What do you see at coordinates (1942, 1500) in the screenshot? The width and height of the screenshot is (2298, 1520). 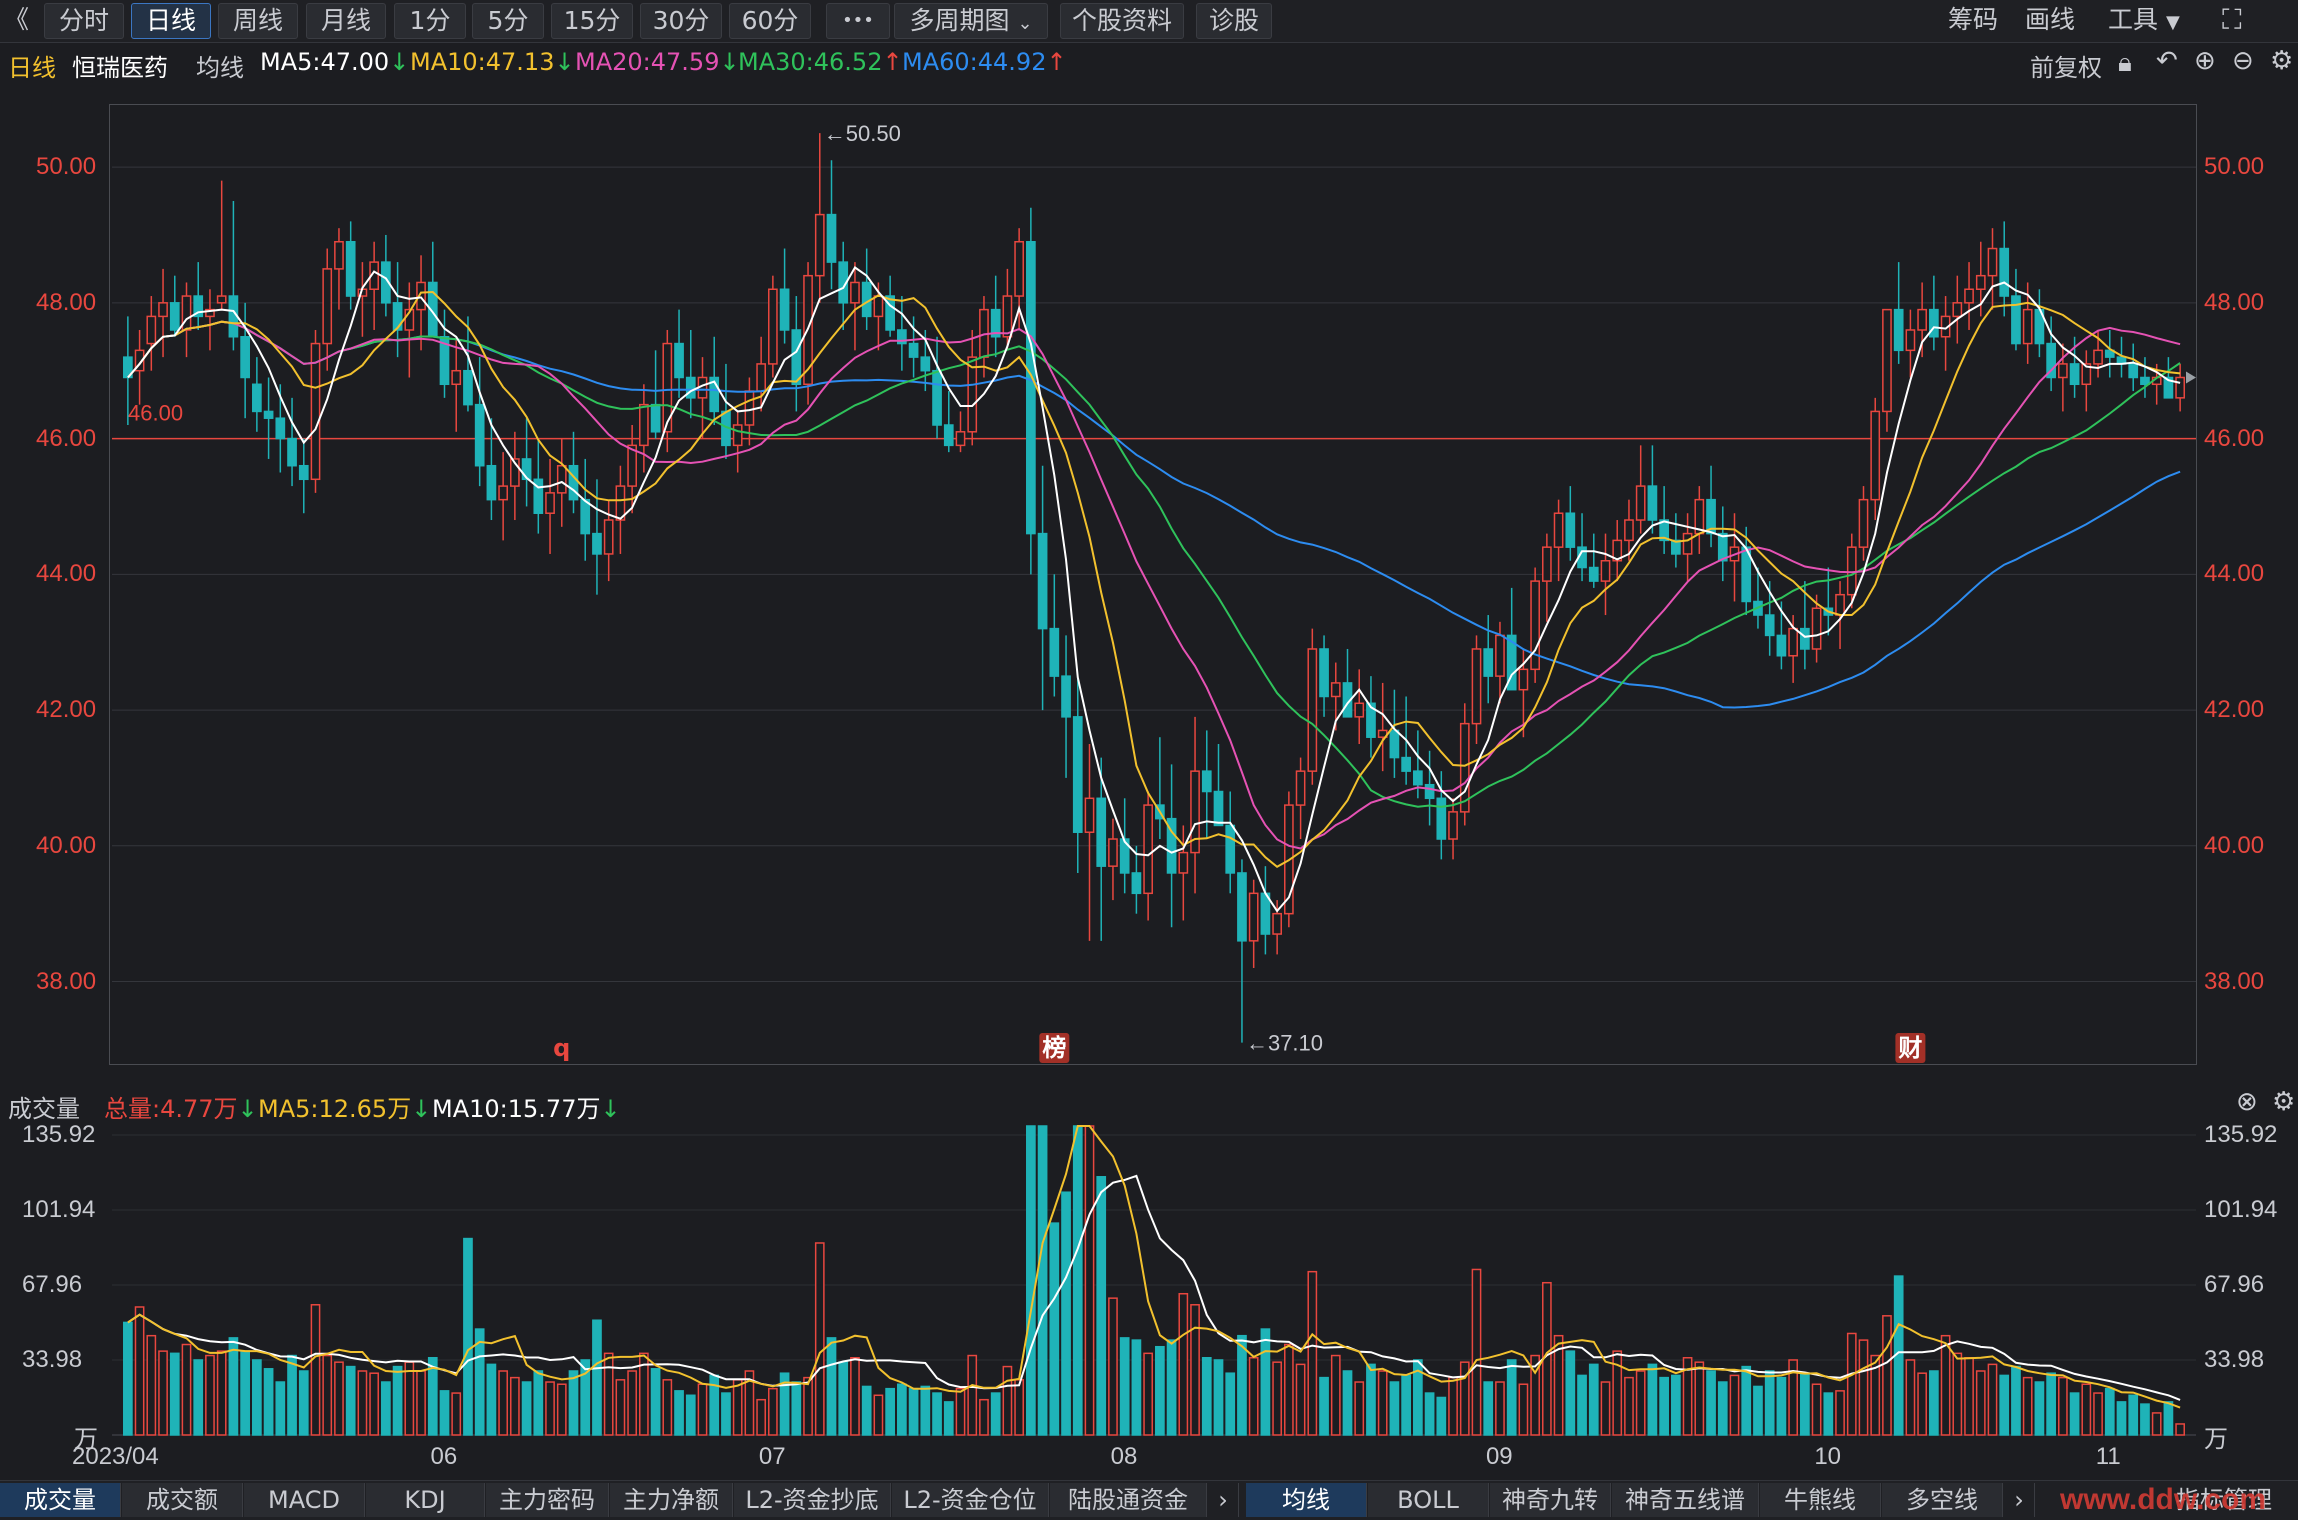 I see `tab-long-short: 多空线` at bounding box center [1942, 1500].